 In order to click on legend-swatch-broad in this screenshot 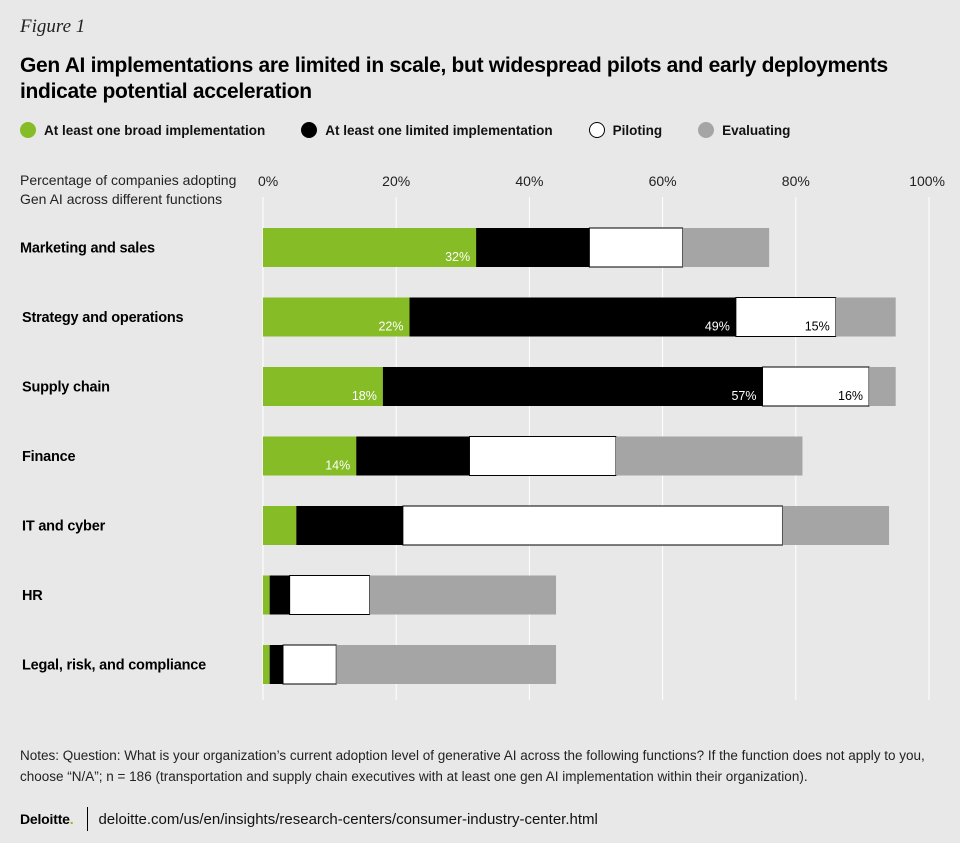, I will do `click(28, 130)`.